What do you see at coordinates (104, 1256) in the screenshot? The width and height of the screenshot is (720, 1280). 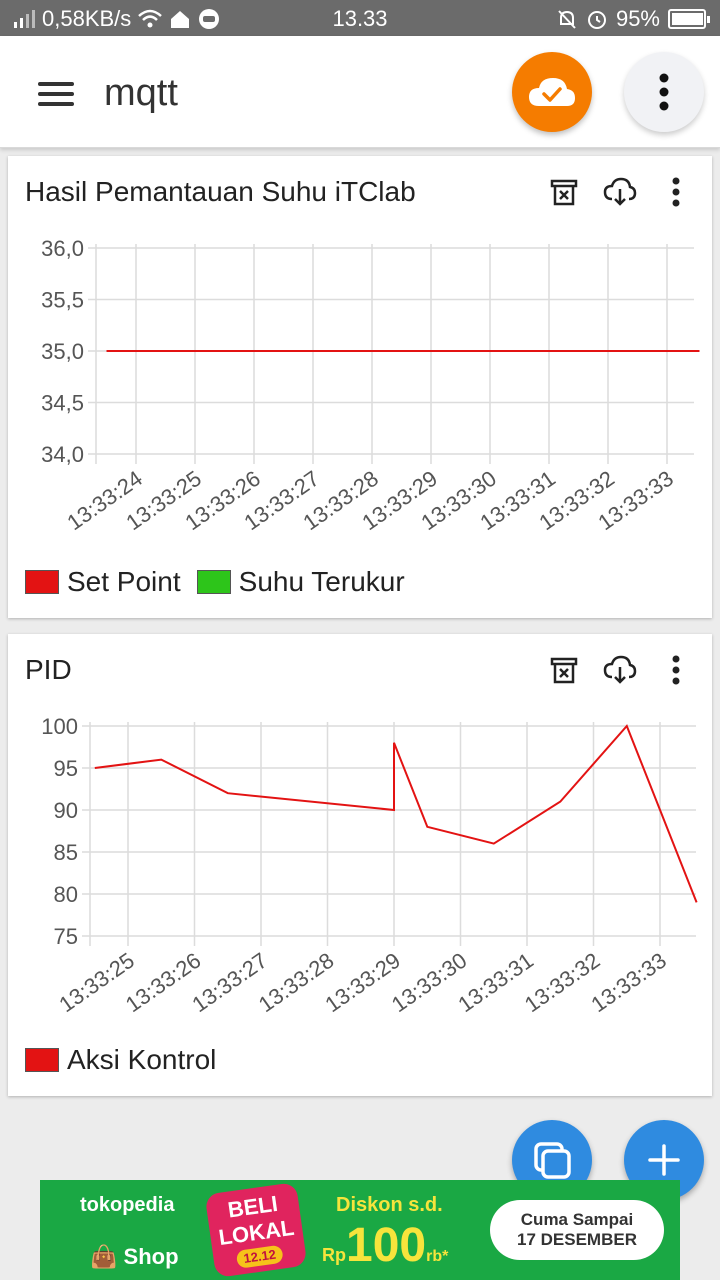 I see `shop-bag-icon: 👜` at bounding box center [104, 1256].